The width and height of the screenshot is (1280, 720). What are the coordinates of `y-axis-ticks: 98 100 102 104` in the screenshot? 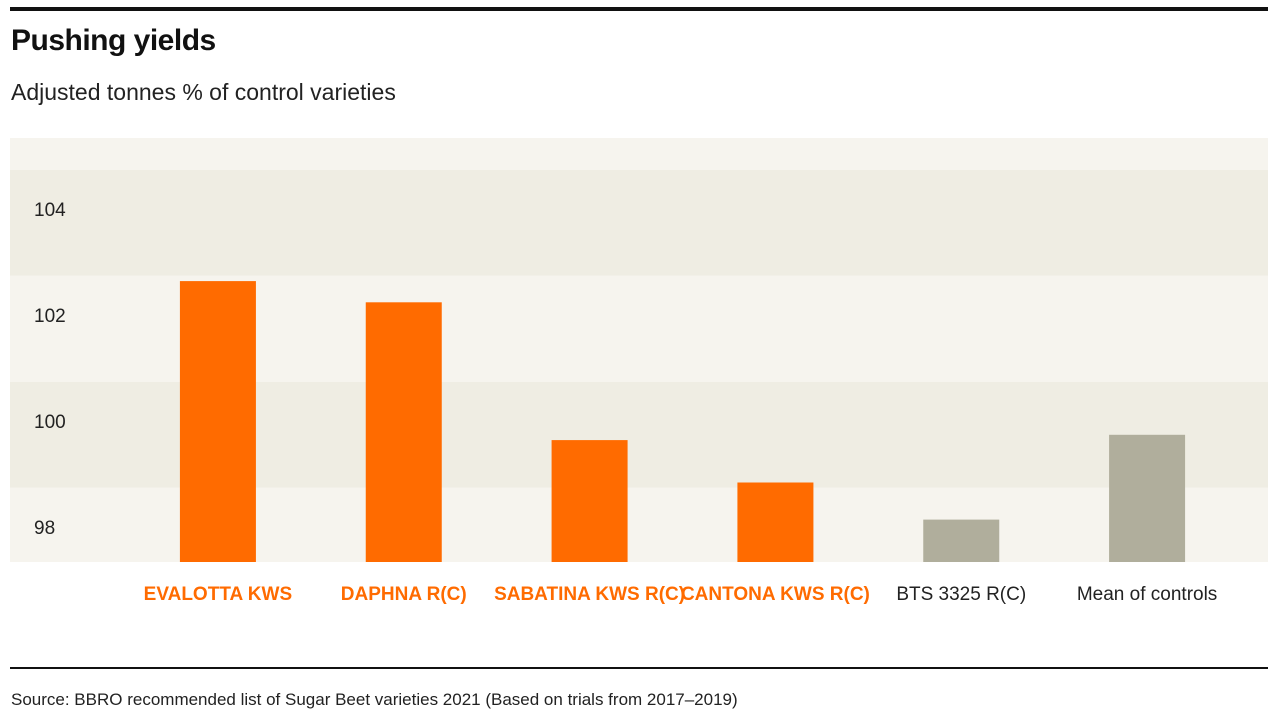 It's located at (50, 369).